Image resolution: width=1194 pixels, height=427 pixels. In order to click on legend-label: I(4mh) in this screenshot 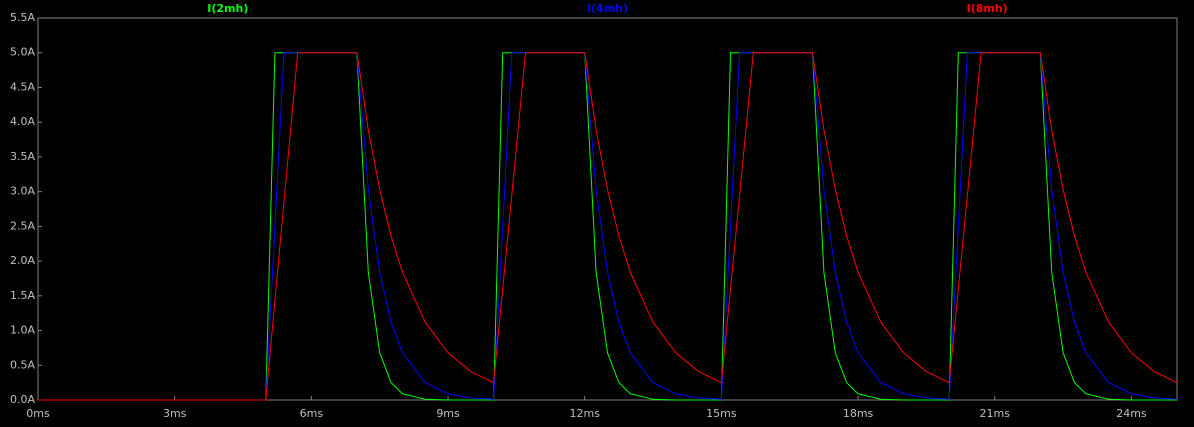, I will do `click(607, 8)`.